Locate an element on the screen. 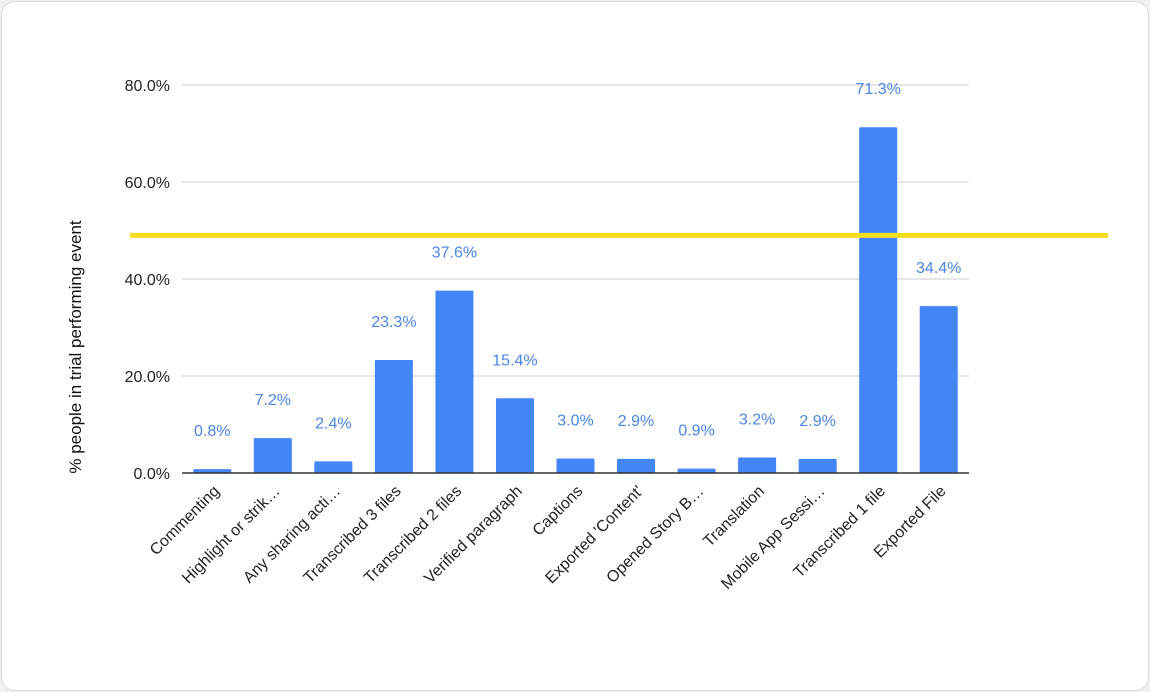 The width and height of the screenshot is (1150, 692). category-label: Captions is located at coordinates (558, 511).